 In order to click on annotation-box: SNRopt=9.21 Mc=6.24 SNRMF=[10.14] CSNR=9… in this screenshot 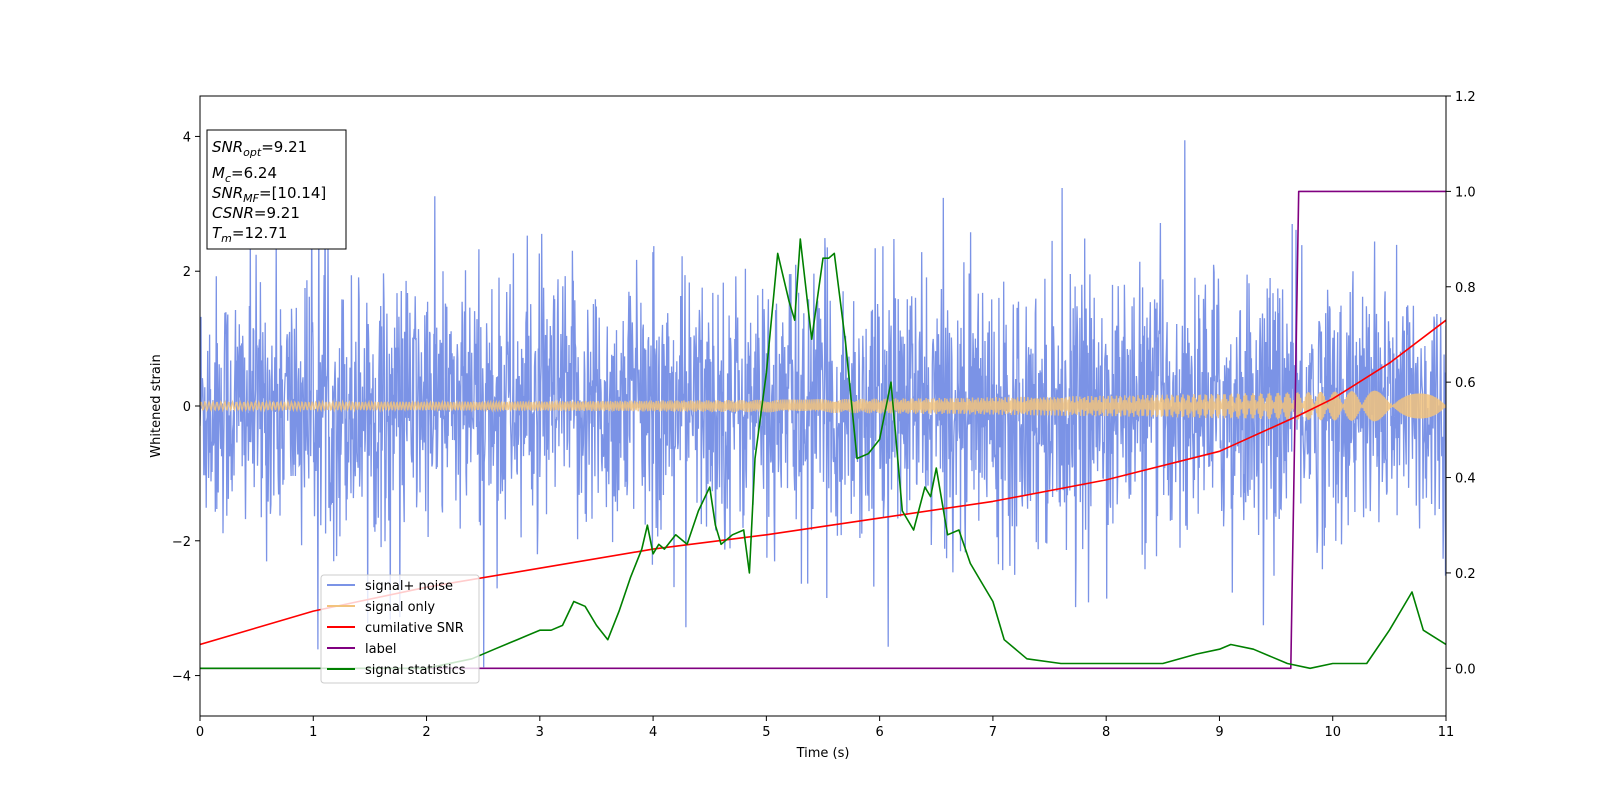, I will do `click(276, 189)`.